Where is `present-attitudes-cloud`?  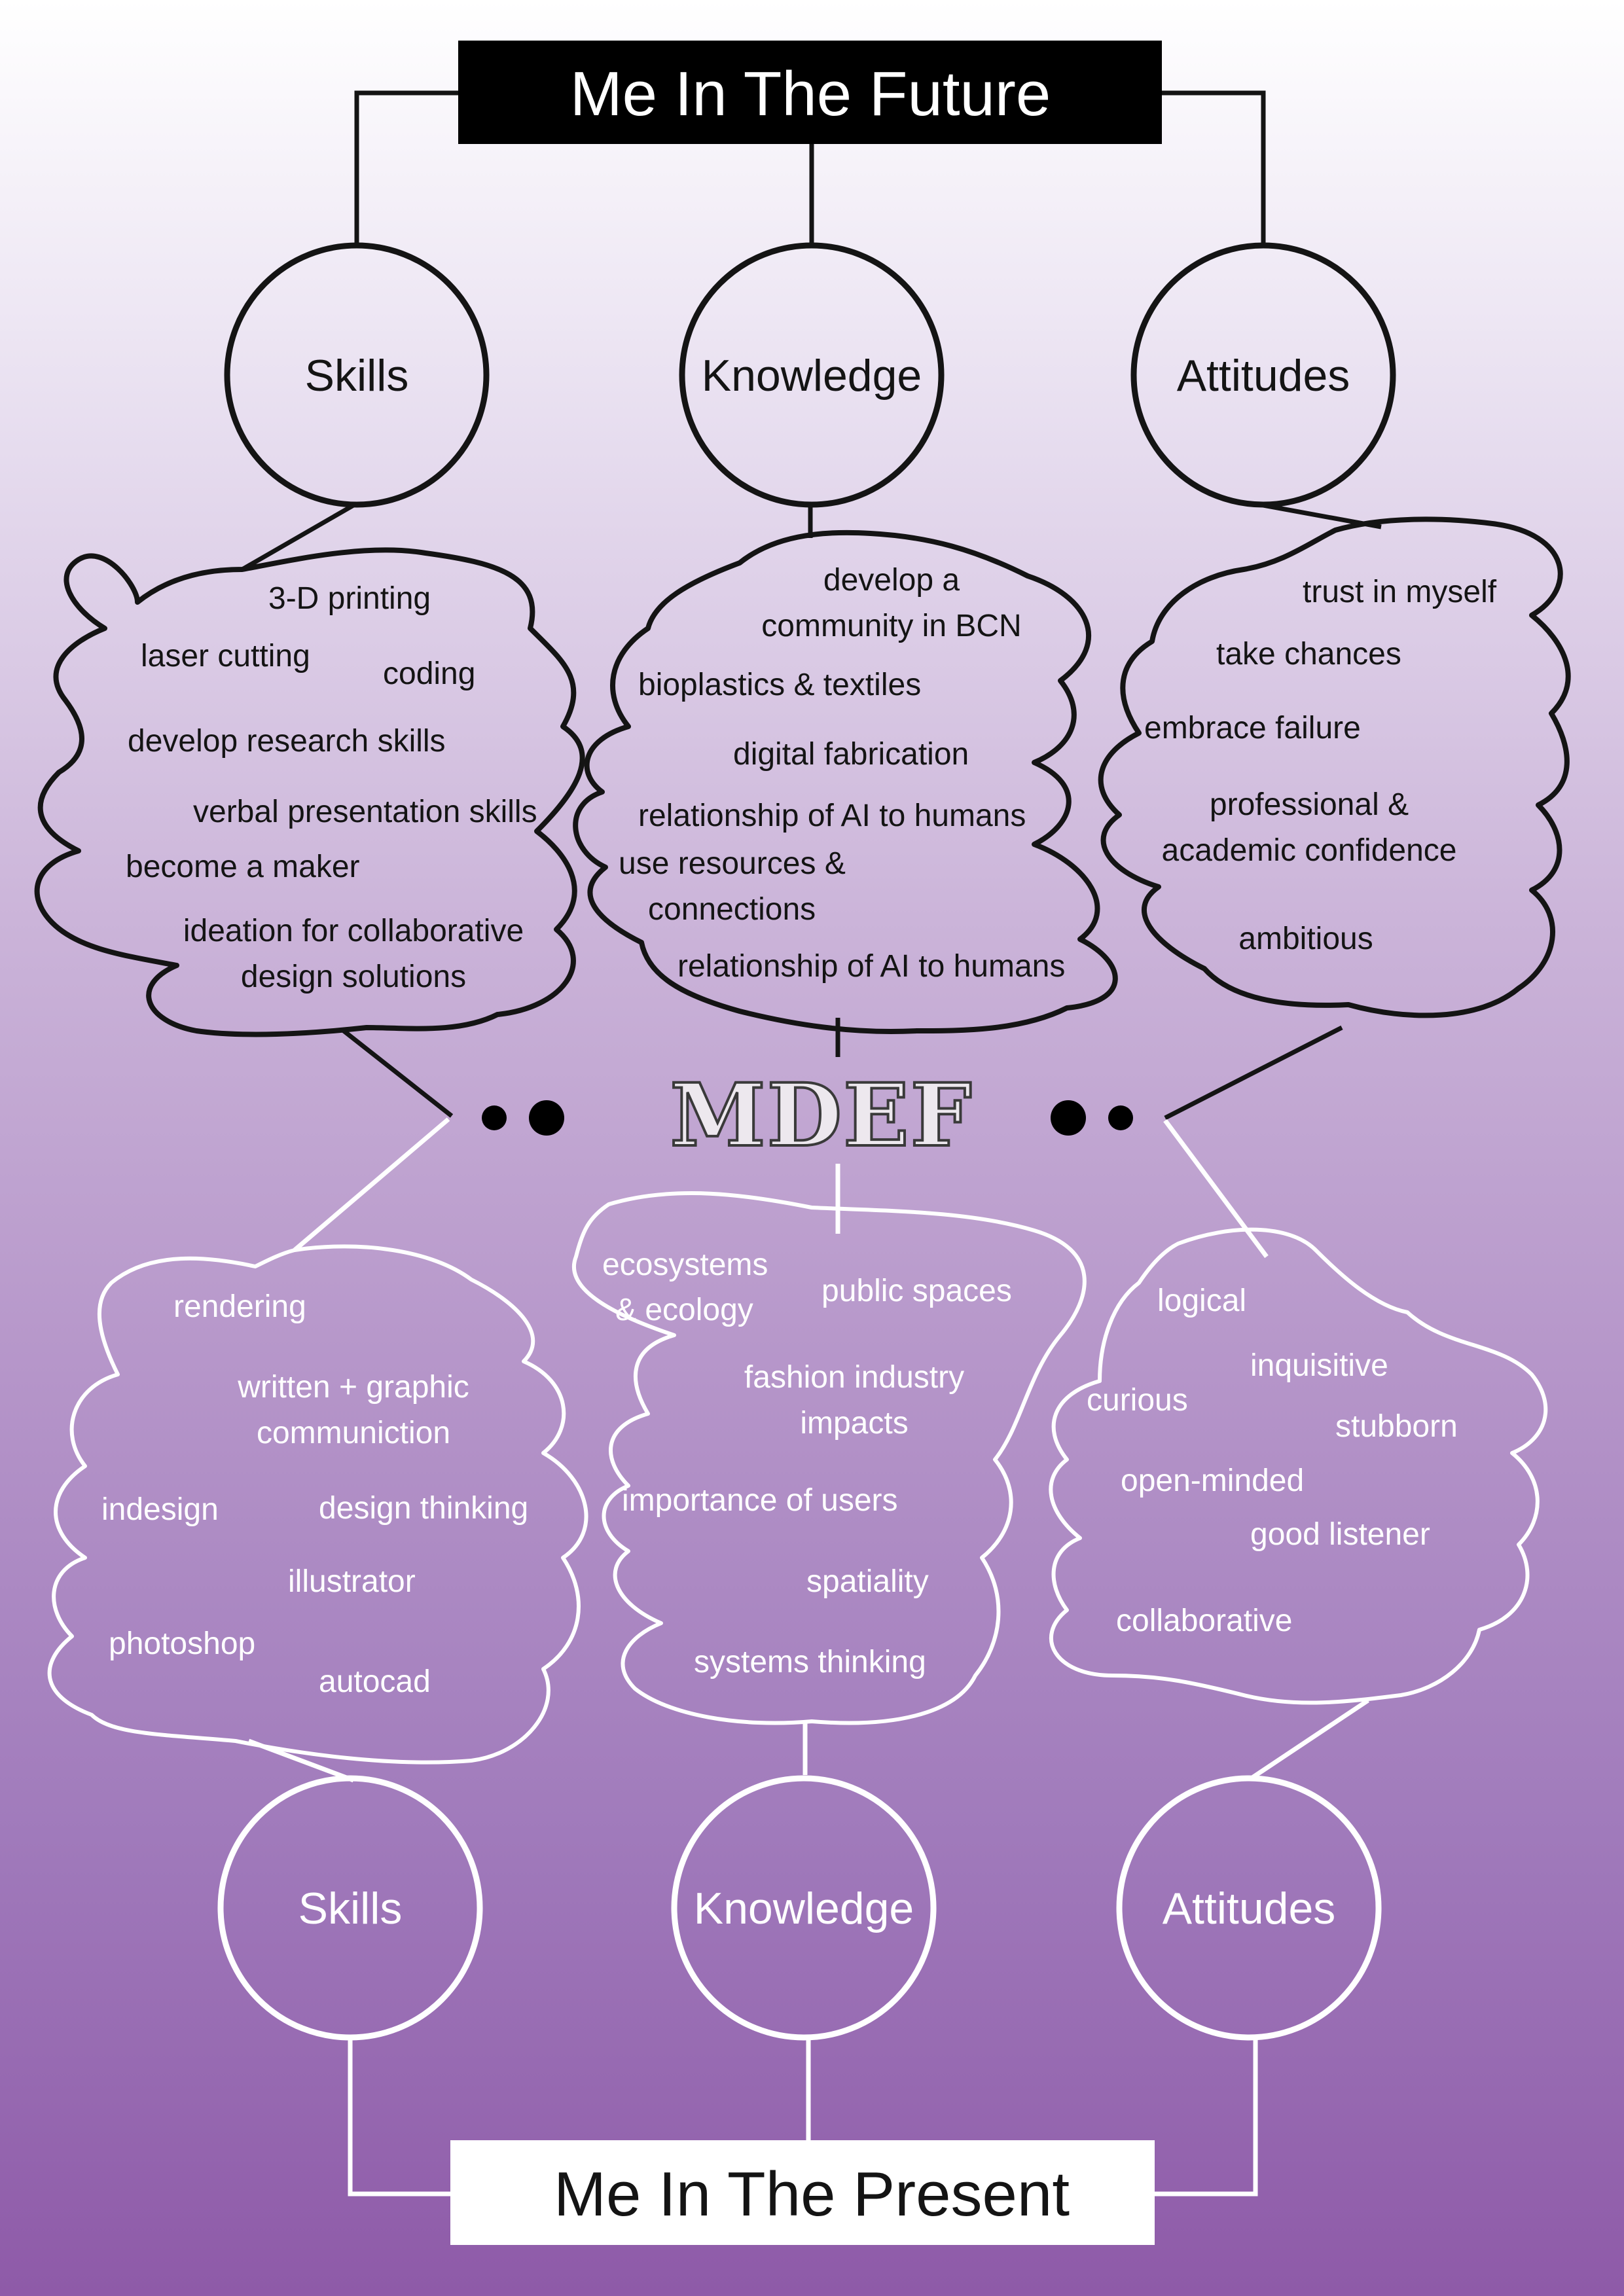
present-attitudes-cloud is located at coordinates (1298, 1466).